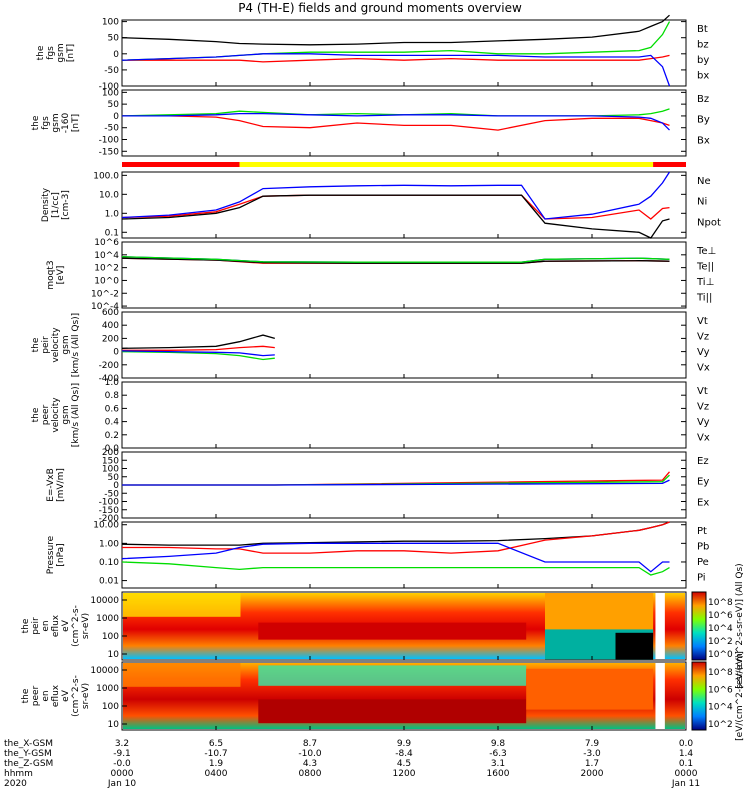 This screenshot has width=750, height=800. Describe the element at coordinates (705, 282) in the screenshot. I see `legend-label: Ti⊥` at that location.